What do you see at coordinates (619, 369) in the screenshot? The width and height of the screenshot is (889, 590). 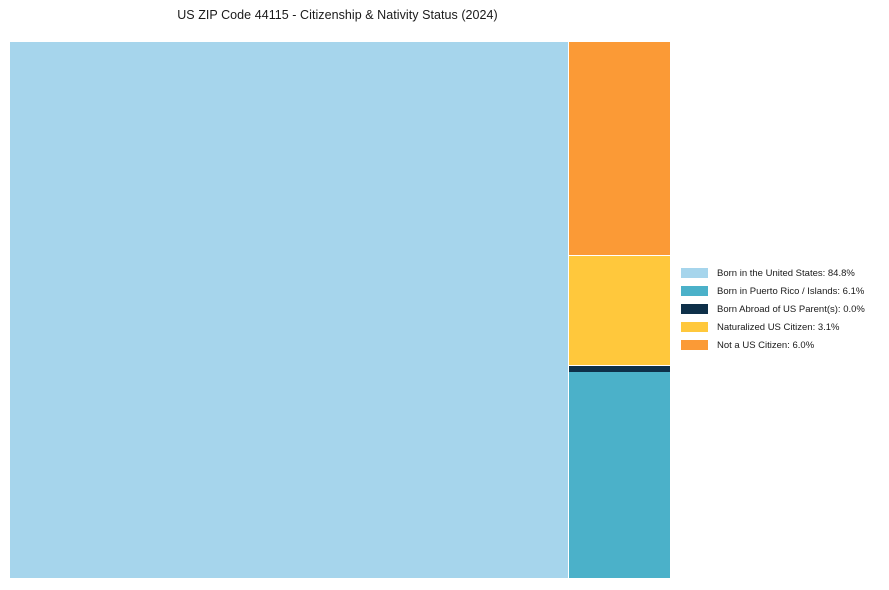 I see `mosaic-tile-born-abroad-of-us-parents` at bounding box center [619, 369].